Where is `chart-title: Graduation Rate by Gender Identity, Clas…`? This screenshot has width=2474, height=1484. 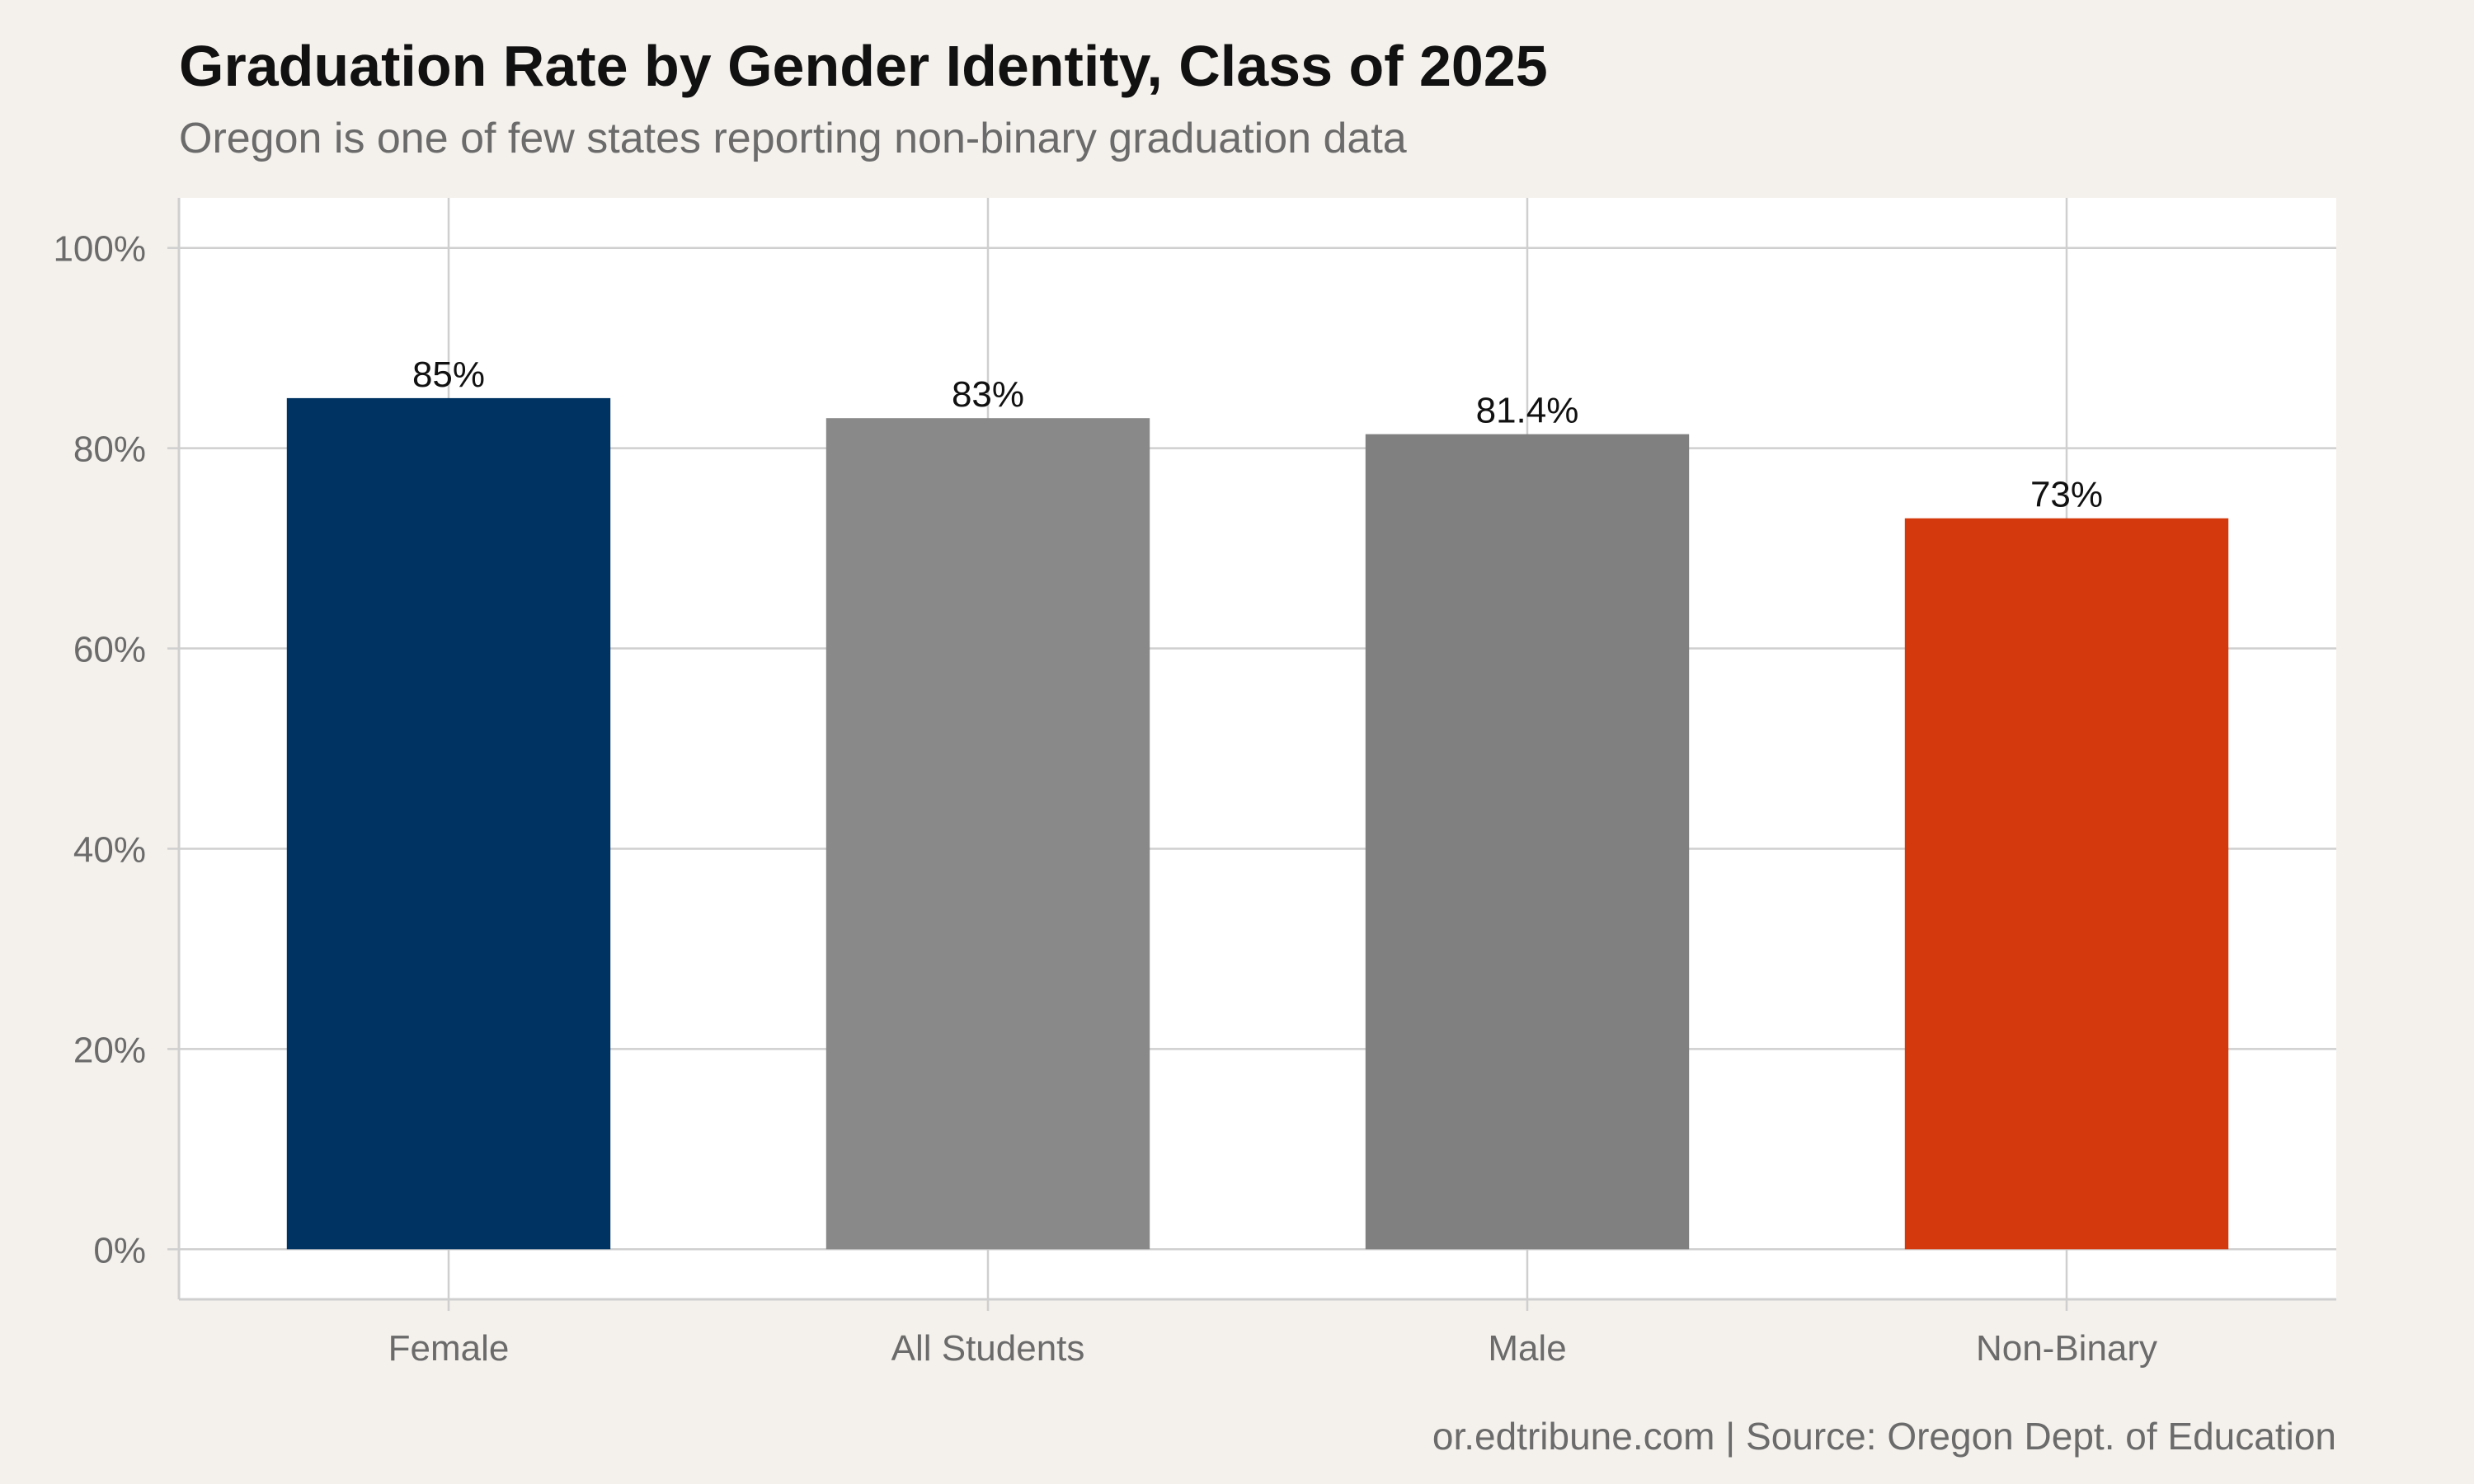 chart-title: Graduation Rate by Gender Identity, Clas… is located at coordinates (863, 66).